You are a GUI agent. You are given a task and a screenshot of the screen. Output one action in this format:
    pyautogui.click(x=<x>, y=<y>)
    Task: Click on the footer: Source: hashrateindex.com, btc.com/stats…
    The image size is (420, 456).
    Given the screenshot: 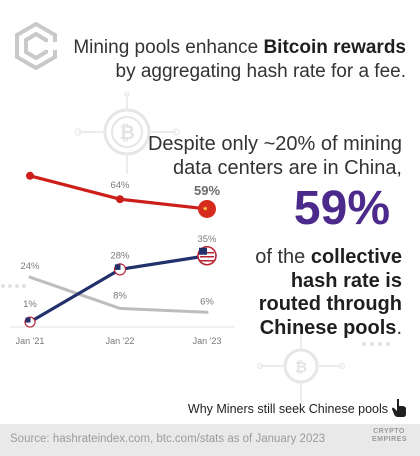 What is the action you would take?
    pyautogui.click(x=210, y=440)
    